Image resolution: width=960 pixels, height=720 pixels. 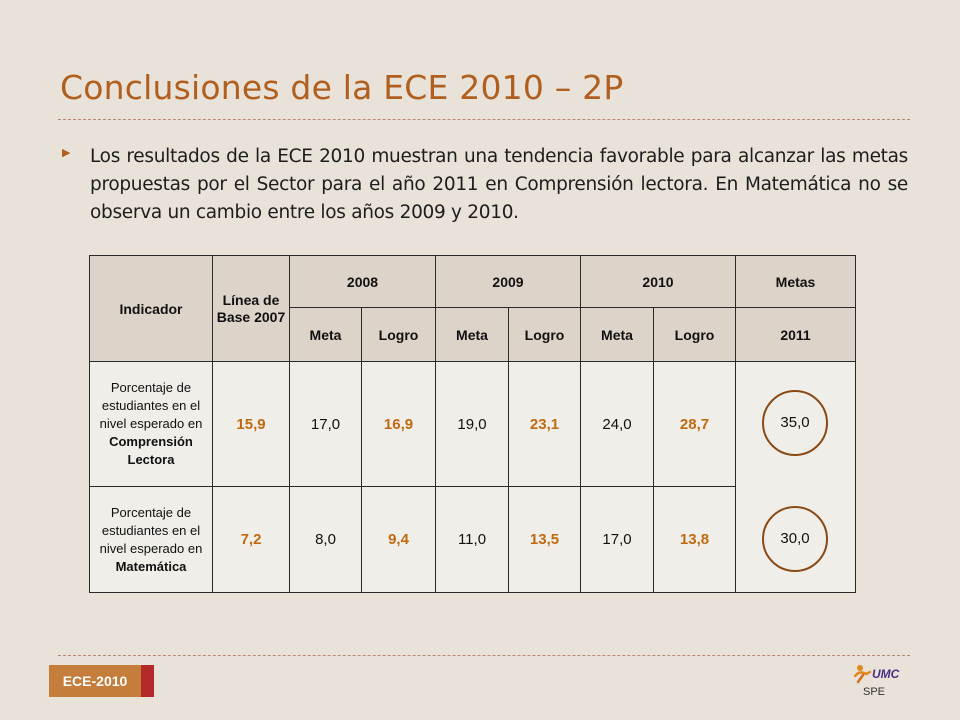 I want to click on footer-divider, so click(x=484, y=655).